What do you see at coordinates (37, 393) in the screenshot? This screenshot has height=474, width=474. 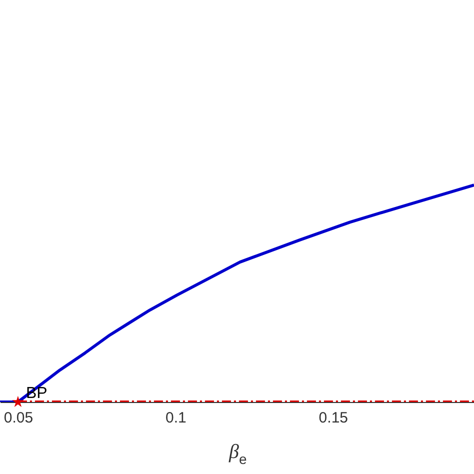 I see `series-label: BP` at bounding box center [37, 393].